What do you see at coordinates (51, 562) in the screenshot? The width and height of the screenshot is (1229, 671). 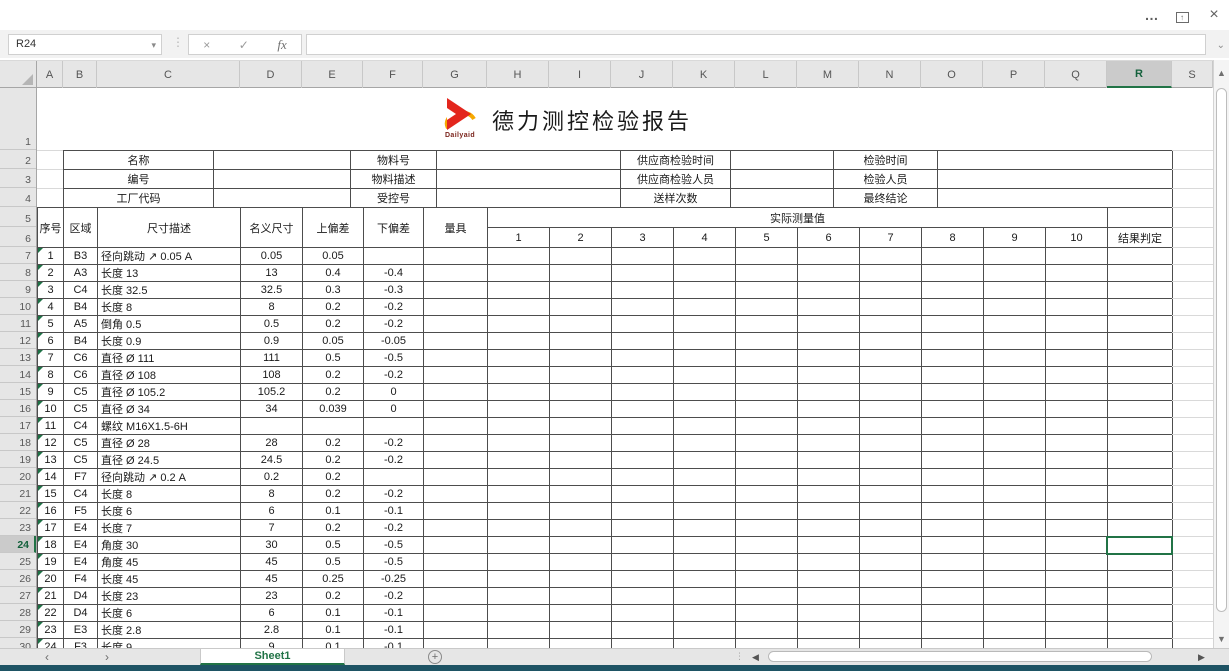 I see `cell-seq: 19` at bounding box center [51, 562].